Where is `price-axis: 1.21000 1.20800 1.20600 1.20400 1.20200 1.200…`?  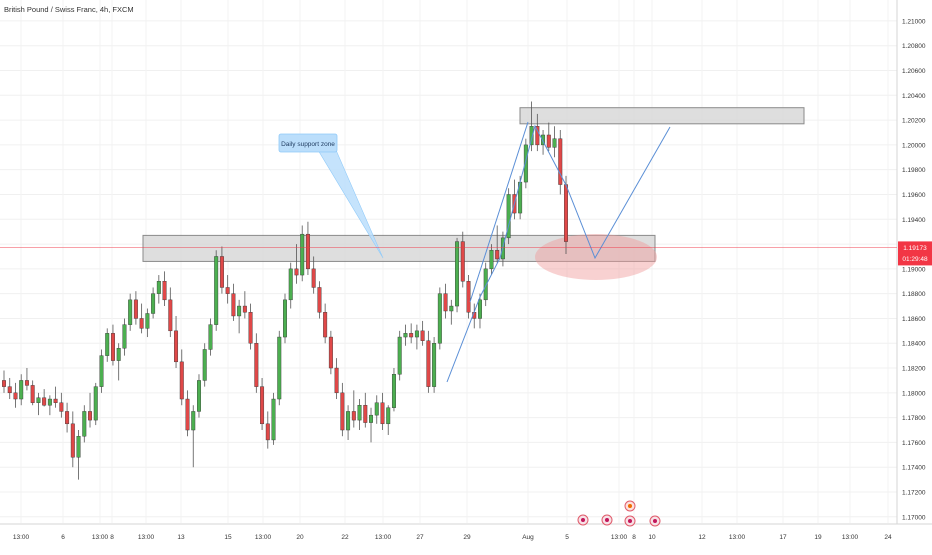 price-axis: 1.21000 1.20800 1.20600 1.20400 1.20200 1.200… is located at coordinates (914, 269).